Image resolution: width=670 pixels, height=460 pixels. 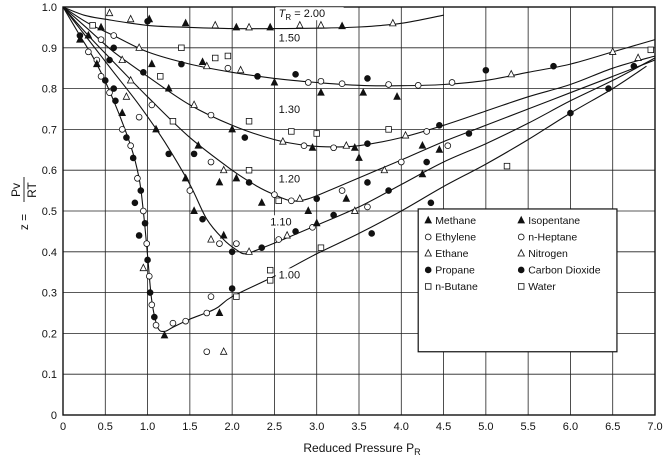 I want to click on y-tick-label: 0.9, so click(x=49, y=49).